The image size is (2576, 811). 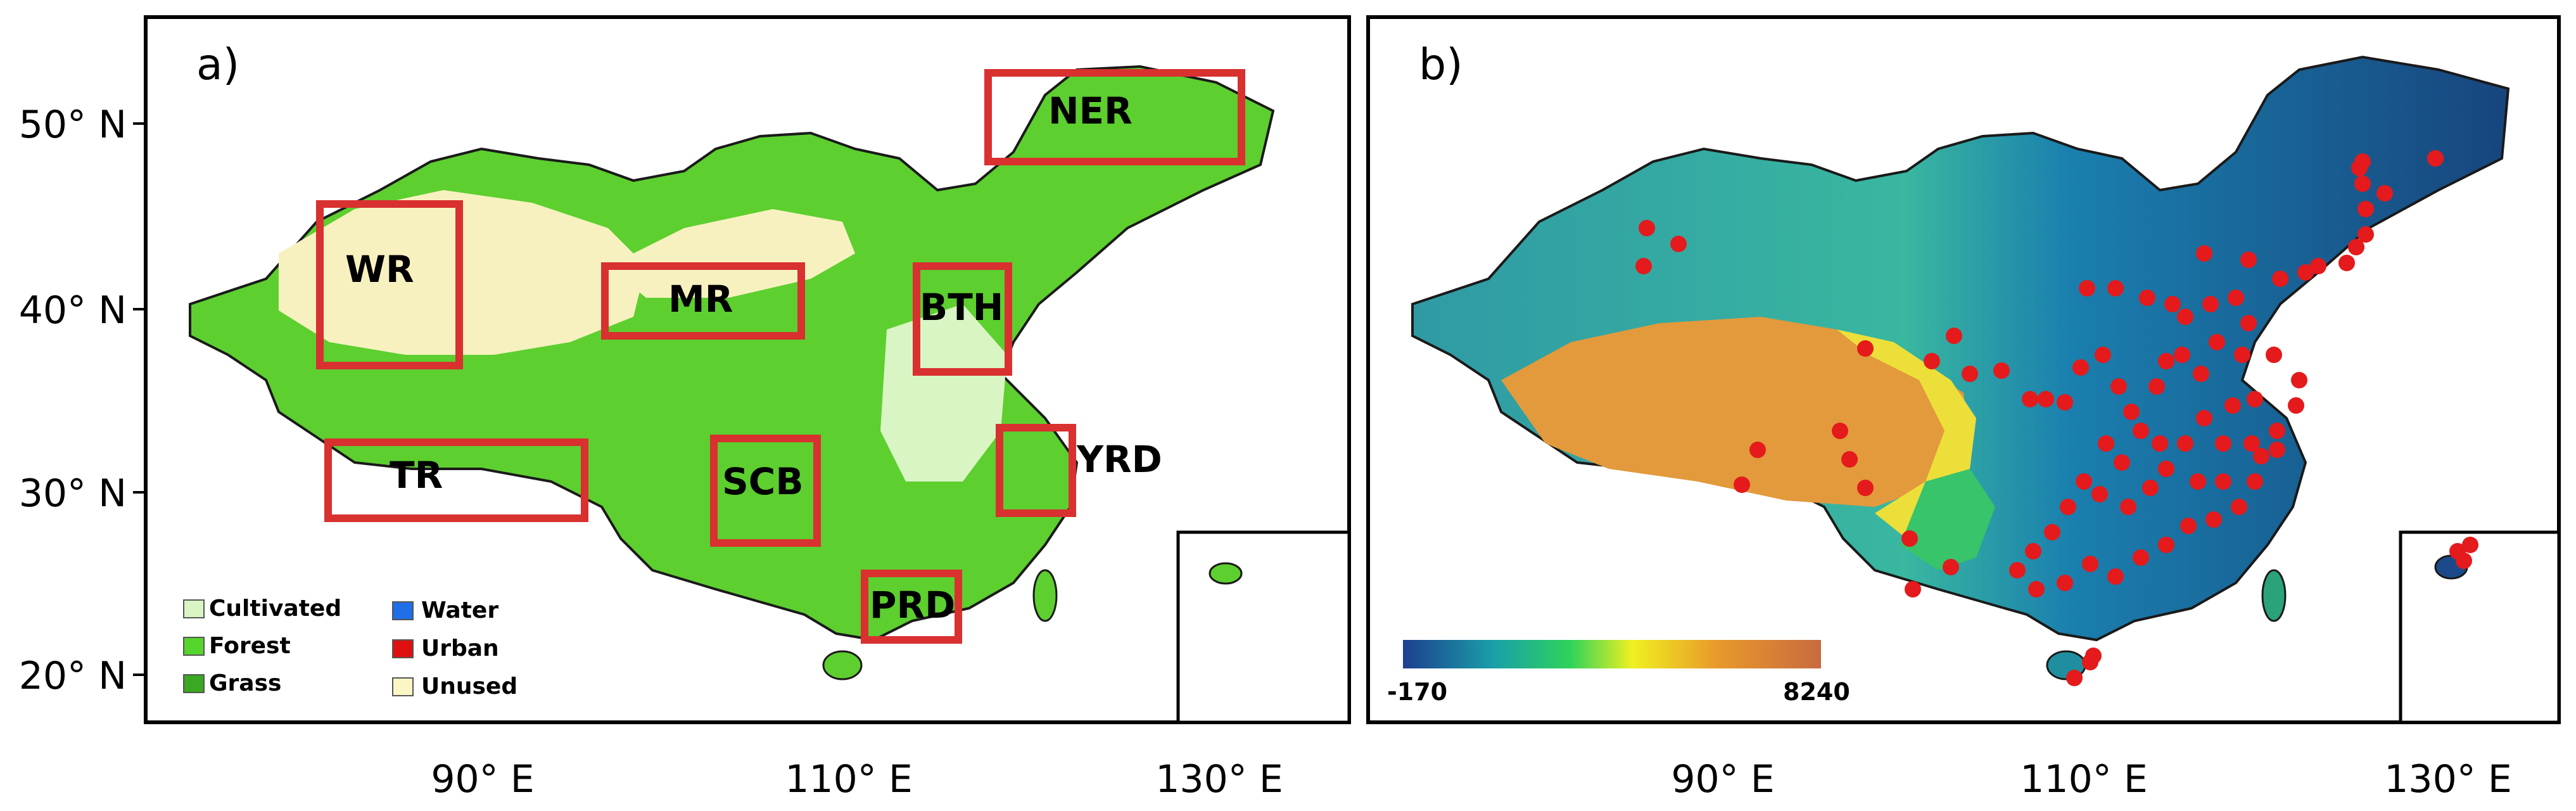 I want to click on longitude-axis-a: 90° E 110° E 130° E, so click(x=857, y=779).